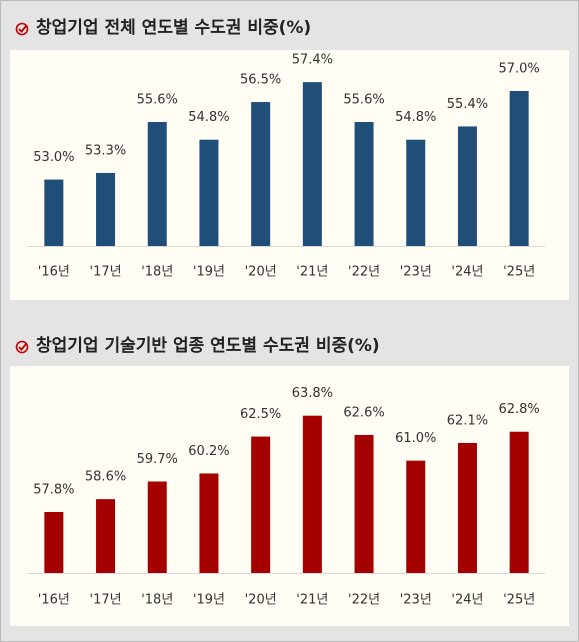 The height and width of the screenshot is (642, 579). I want to click on value-label: 60.2%, so click(208, 451).